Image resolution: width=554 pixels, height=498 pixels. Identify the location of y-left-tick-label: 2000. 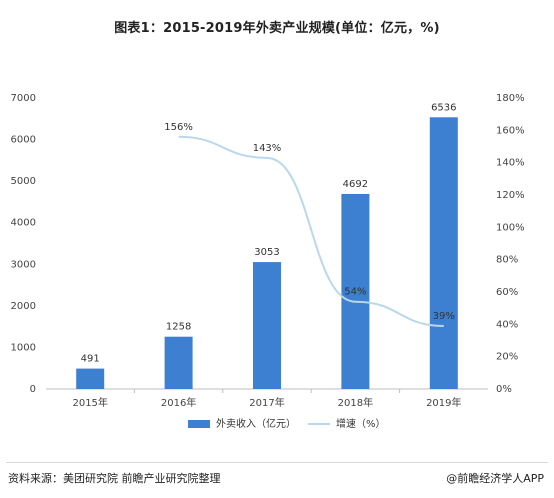
(23, 306).